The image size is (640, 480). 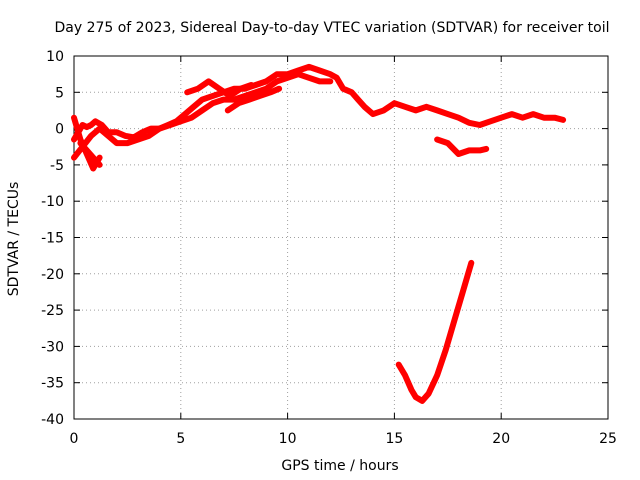 What do you see at coordinates (180, 439) in the screenshot?
I see `x-tick-label: 5` at bounding box center [180, 439].